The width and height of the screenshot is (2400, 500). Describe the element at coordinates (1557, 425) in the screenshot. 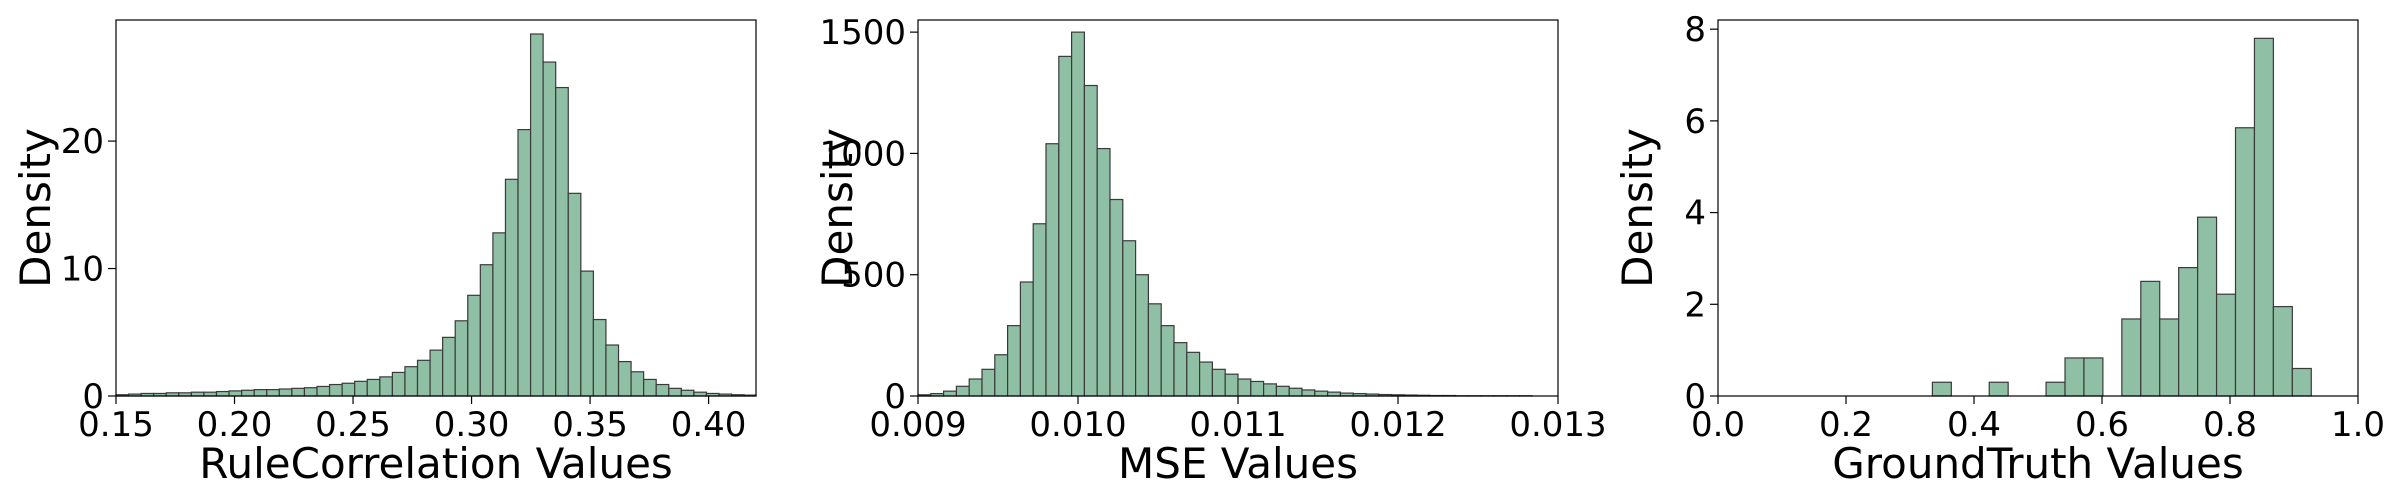

I see `x-tick-label: 0.013` at that location.